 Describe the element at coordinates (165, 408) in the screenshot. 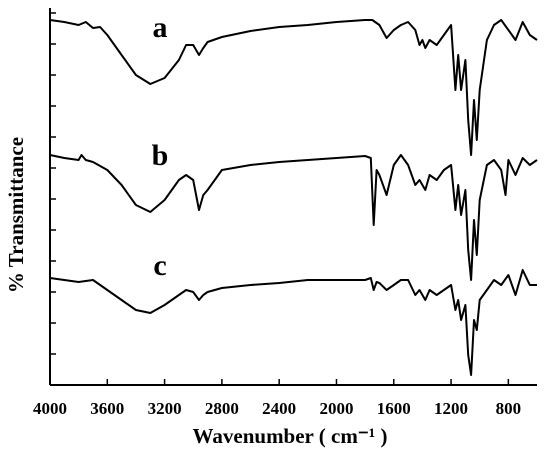

I see `x-tick-label: 3200` at that location.